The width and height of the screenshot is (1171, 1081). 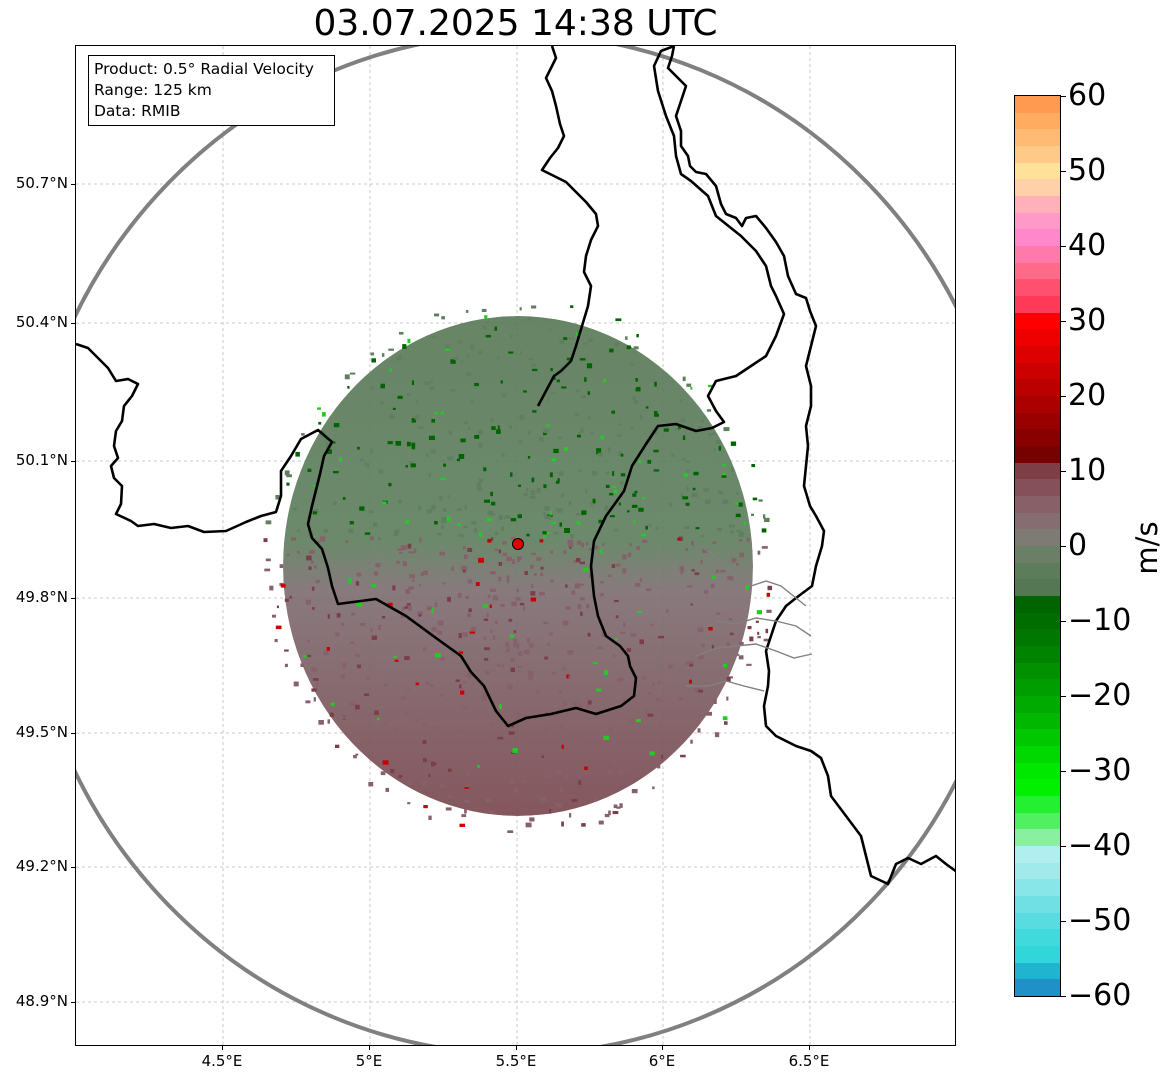 What do you see at coordinates (809, 1061) in the screenshot?
I see `x-tick-label: 6.5°E` at bounding box center [809, 1061].